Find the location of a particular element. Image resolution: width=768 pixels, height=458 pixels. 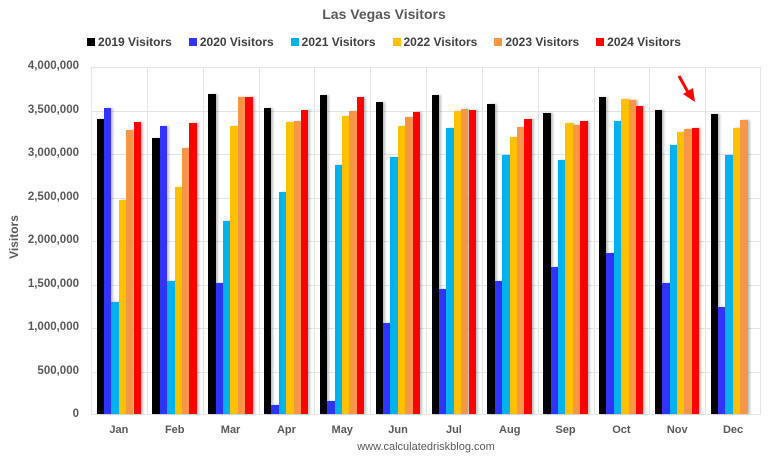

x-tick-label: Dec is located at coordinates (733, 430).